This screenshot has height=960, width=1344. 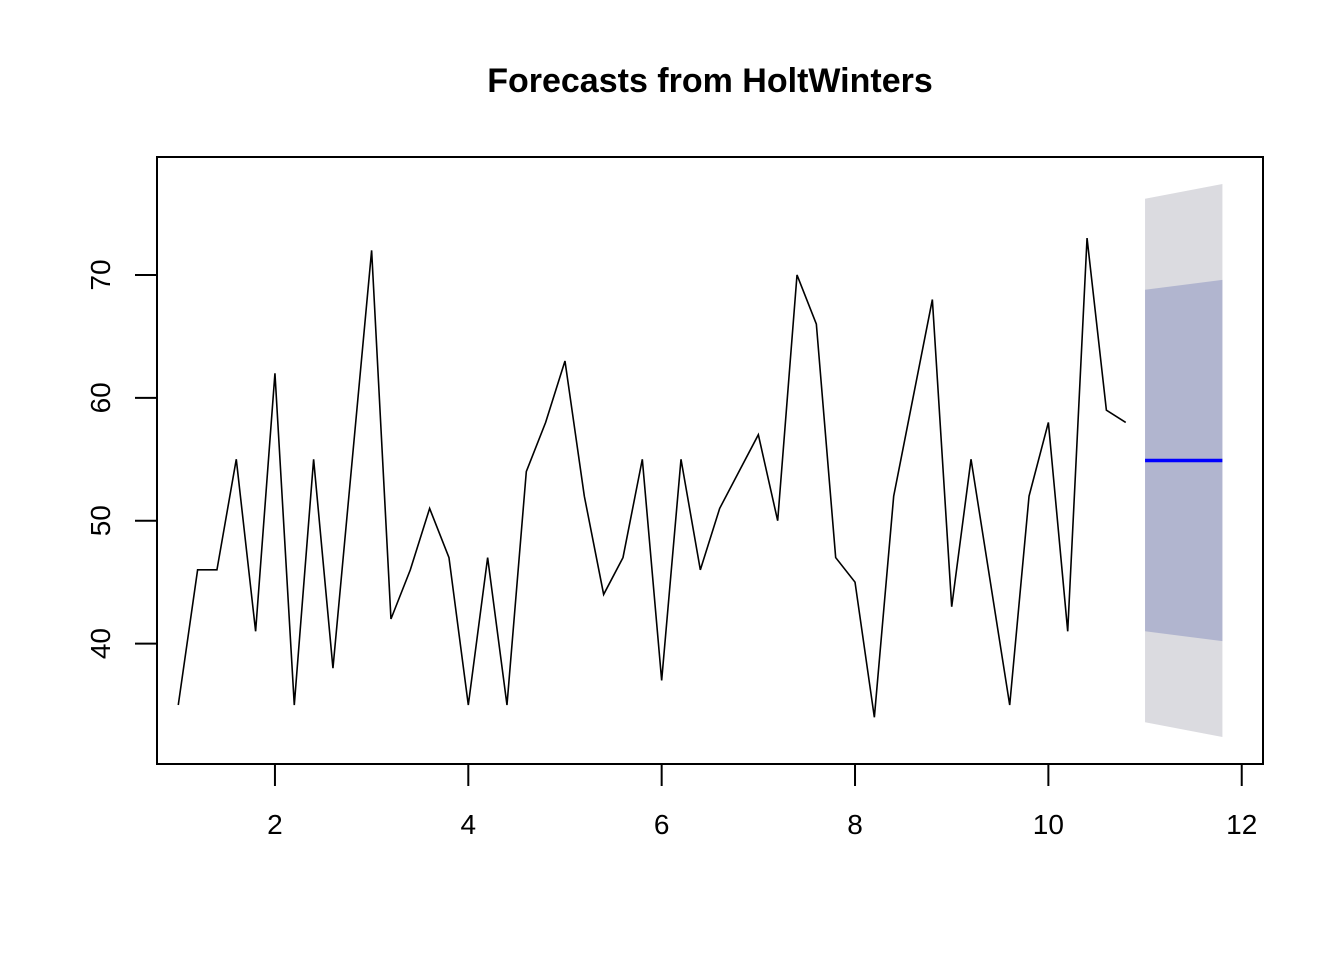 What do you see at coordinates (469, 824) in the screenshot?
I see `x-tick-label: 4` at bounding box center [469, 824].